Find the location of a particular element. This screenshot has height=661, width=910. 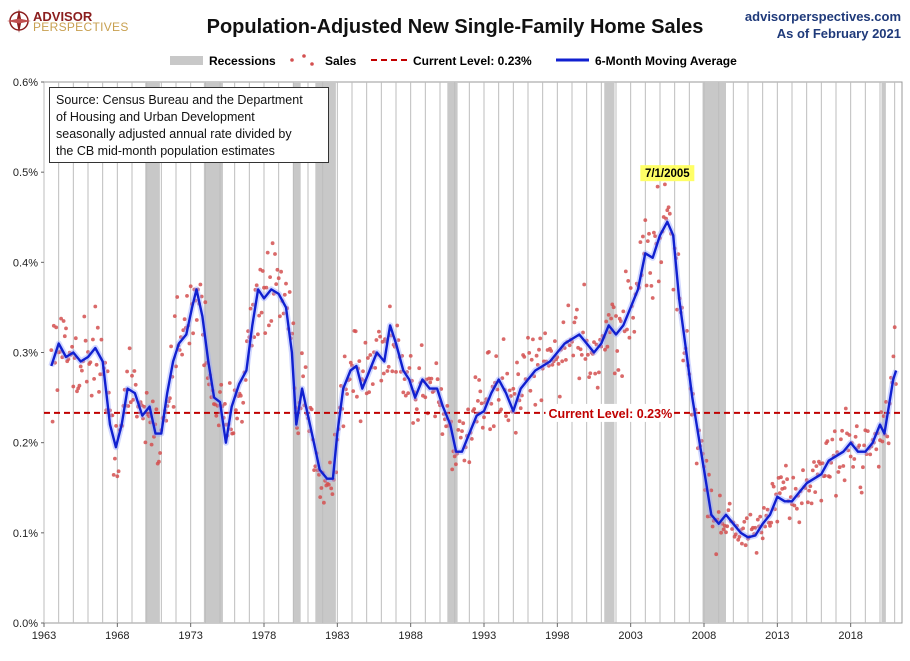

x-tick-label-6: 1993 is located at coordinates (484, 636).